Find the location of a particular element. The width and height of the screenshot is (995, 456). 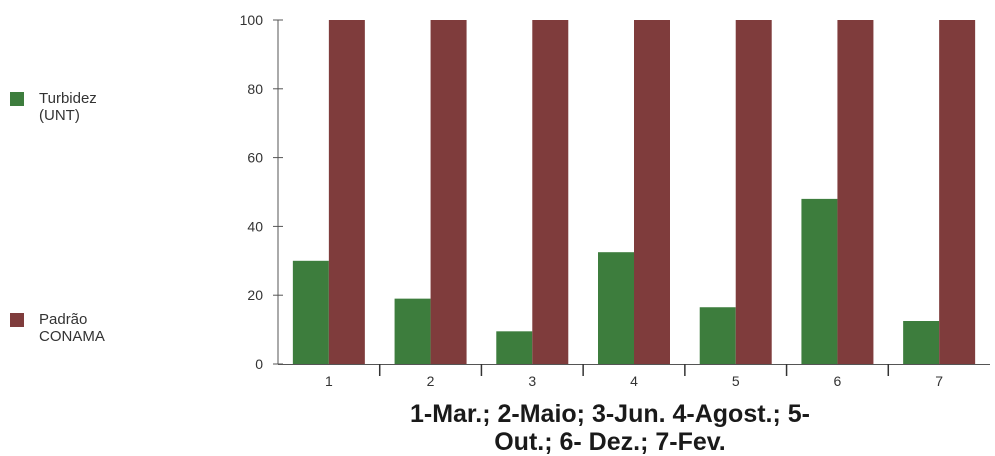

legend-label-turbidez: Turbidez (UNT) is located at coordinates (114, 107).